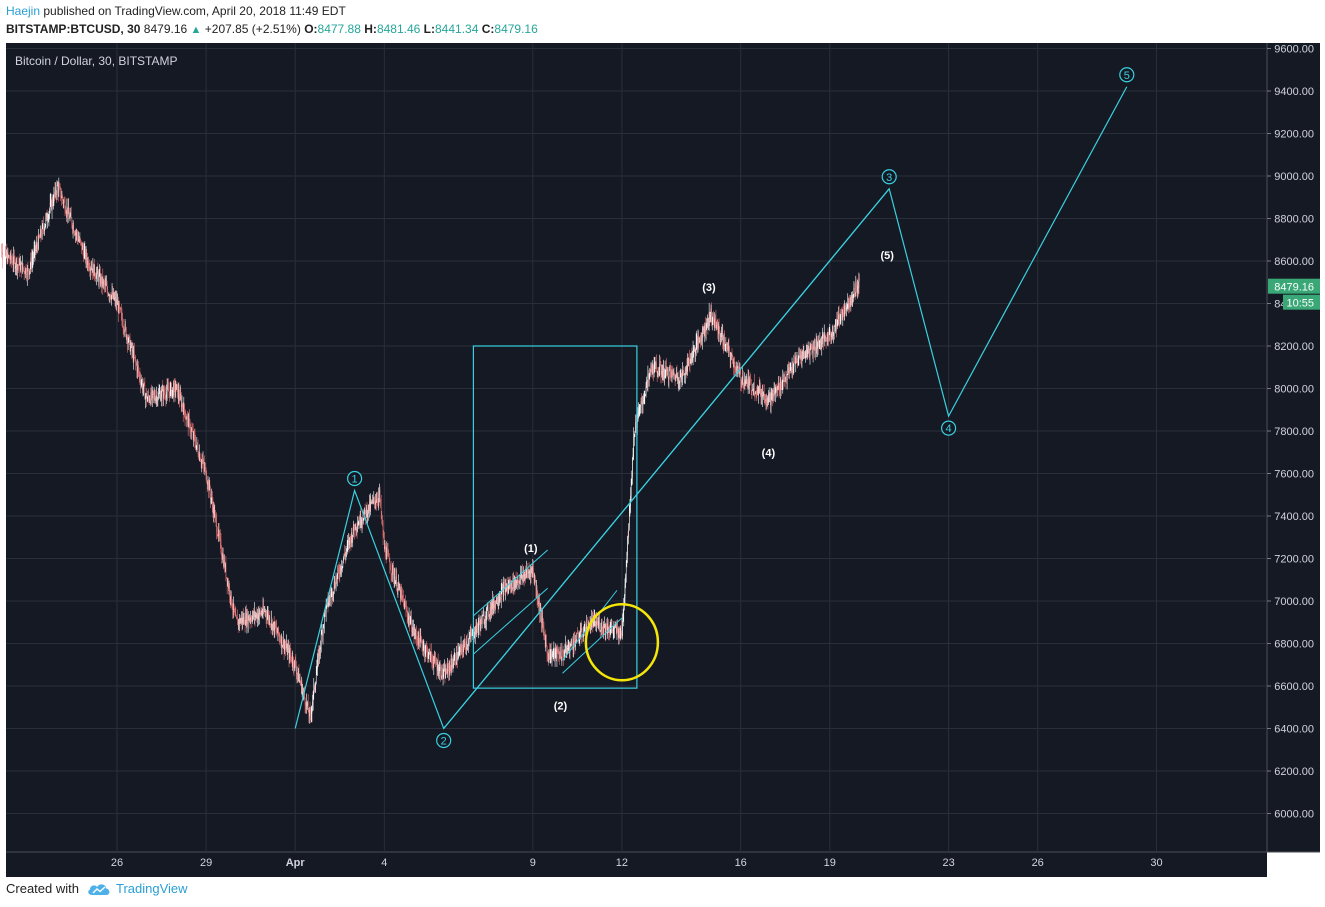 This screenshot has height=907, width=1325. What do you see at coordinates (636, 864) in the screenshot?
I see `time-axis-background` at bounding box center [636, 864].